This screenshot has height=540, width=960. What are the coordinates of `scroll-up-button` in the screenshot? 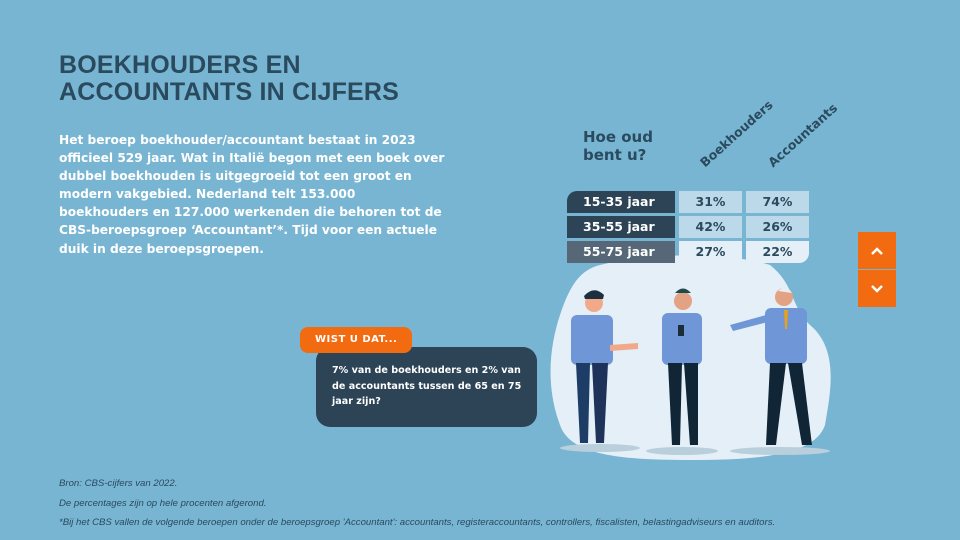 It's located at (877, 250).